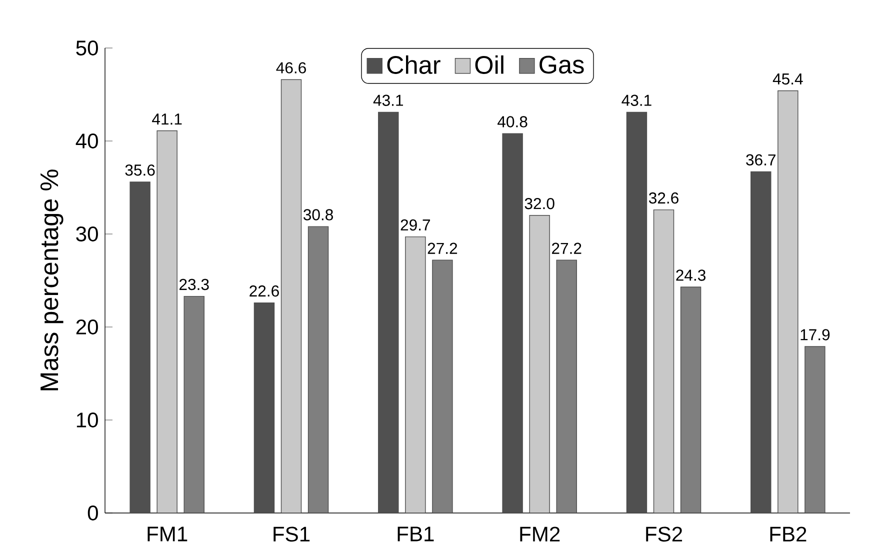 The width and height of the screenshot is (874, 558). Describe the element at coordinates (87, 48) in the screenshot. I see `y-tick-label: 50` at that location.